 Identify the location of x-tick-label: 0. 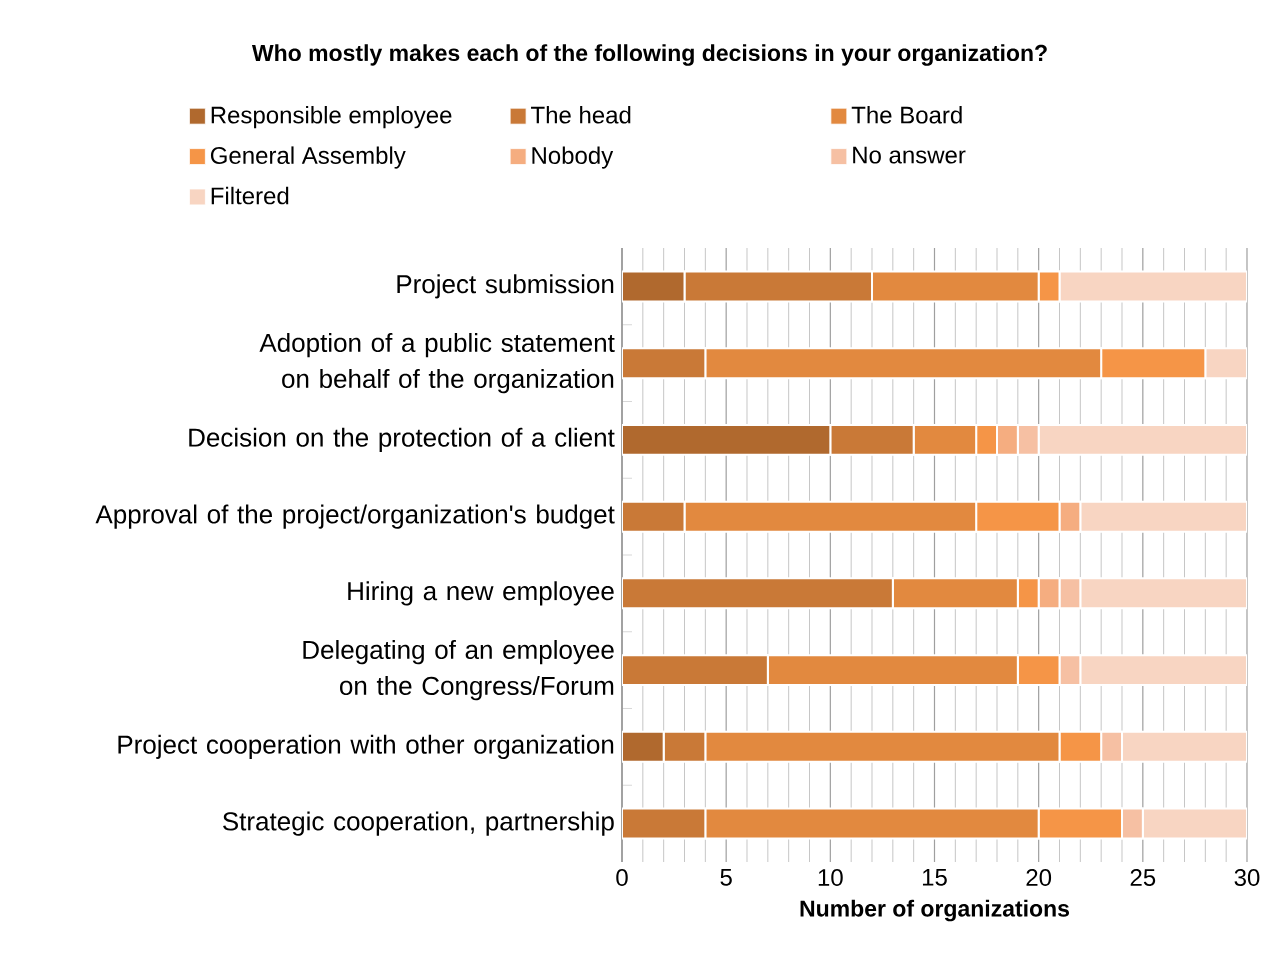
(622, 878).